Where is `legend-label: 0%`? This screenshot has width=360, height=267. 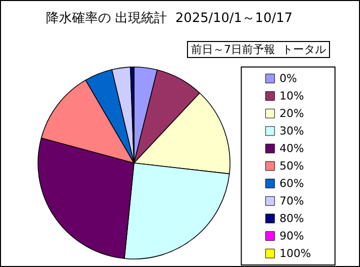 legend-label: 0% is located at coordinates (289, 78).